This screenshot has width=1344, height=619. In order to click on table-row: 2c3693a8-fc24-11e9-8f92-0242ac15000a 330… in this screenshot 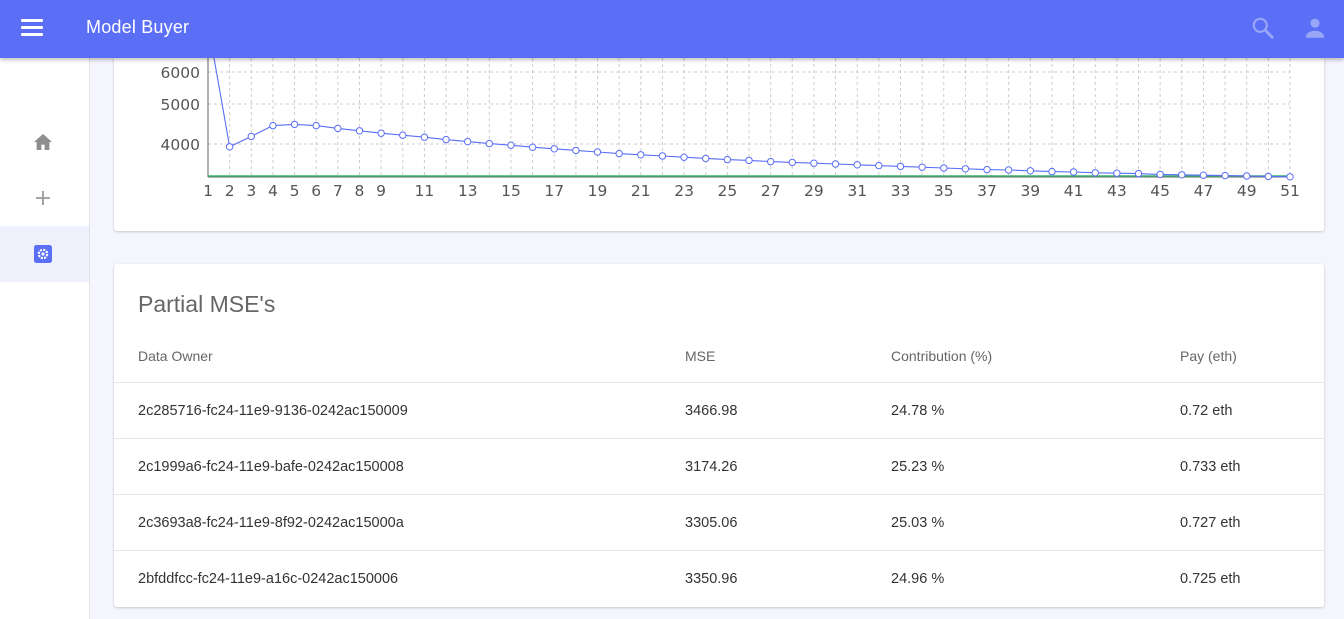, I will do `click(719, 522)`.